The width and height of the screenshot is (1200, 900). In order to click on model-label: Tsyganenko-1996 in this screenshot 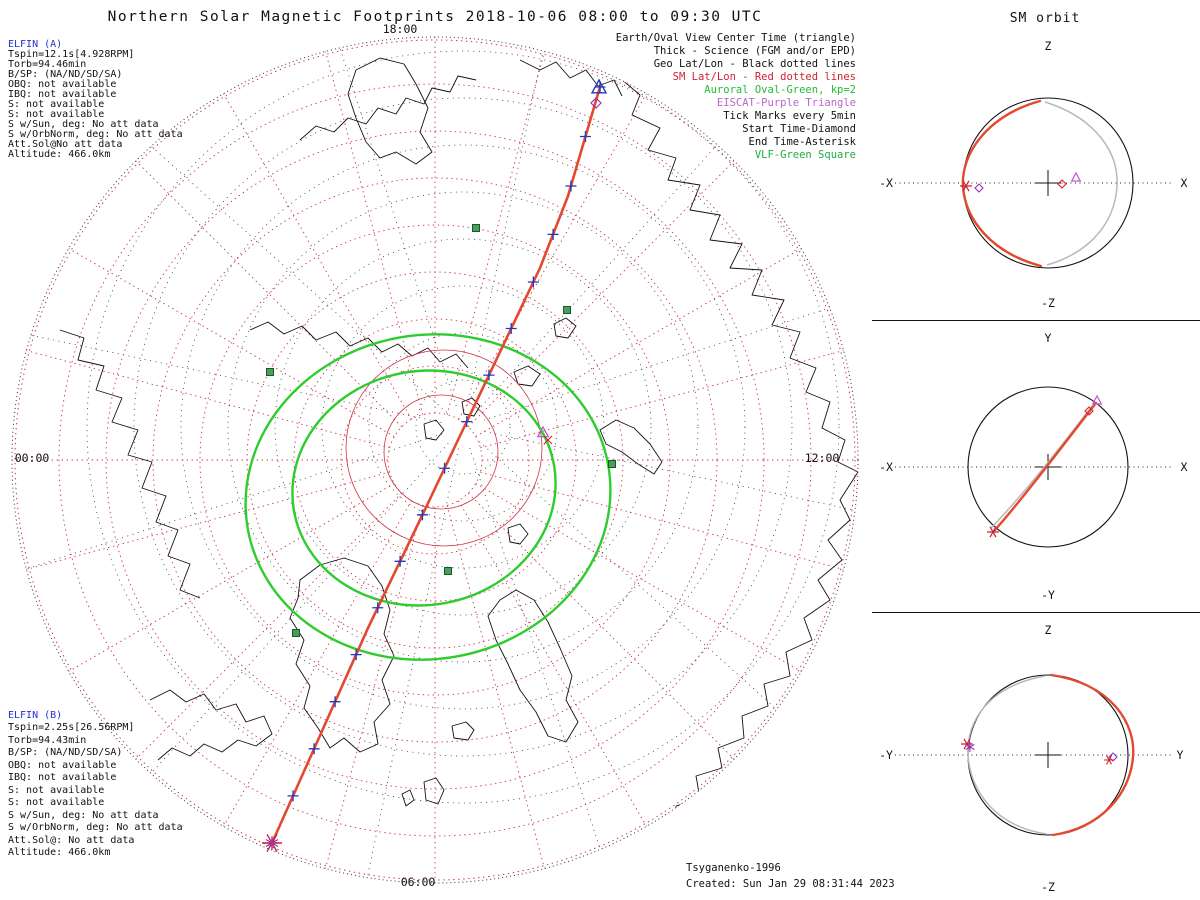, I will do `click(733, 868)`.